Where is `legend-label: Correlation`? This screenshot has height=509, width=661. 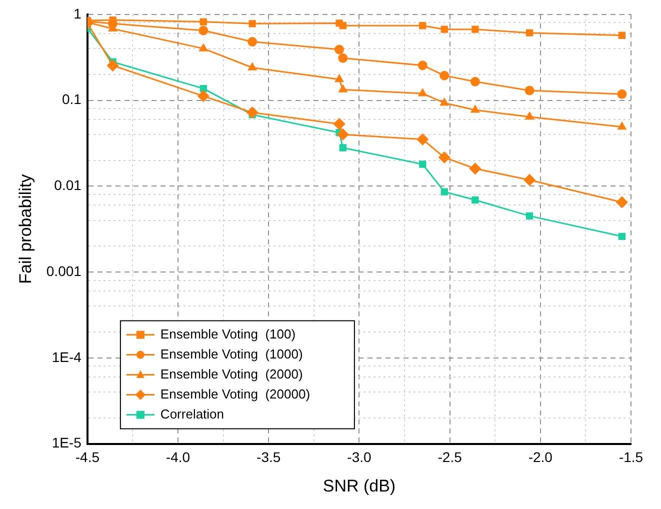 legend-label: Correlation is located at coordinates (192, 414).